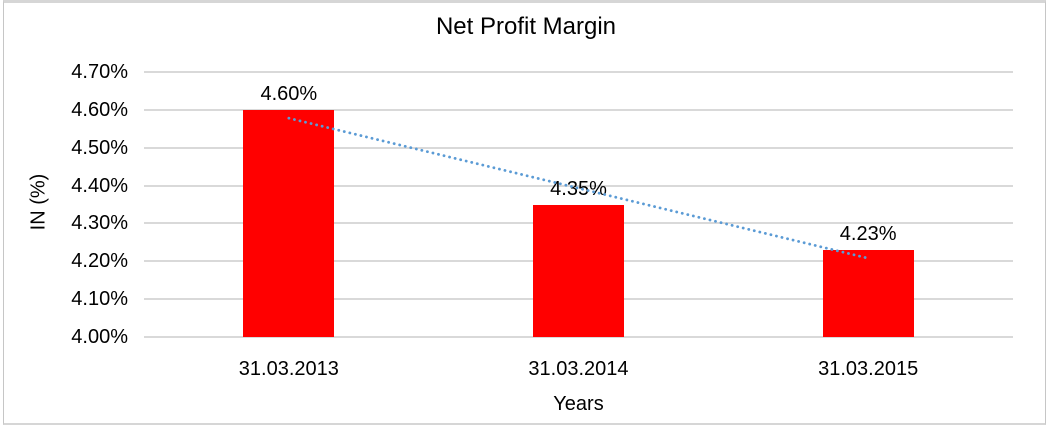 The image size is (1052, 427). I want to click on chart-title: Net Profit Margin, so click(526, 26).